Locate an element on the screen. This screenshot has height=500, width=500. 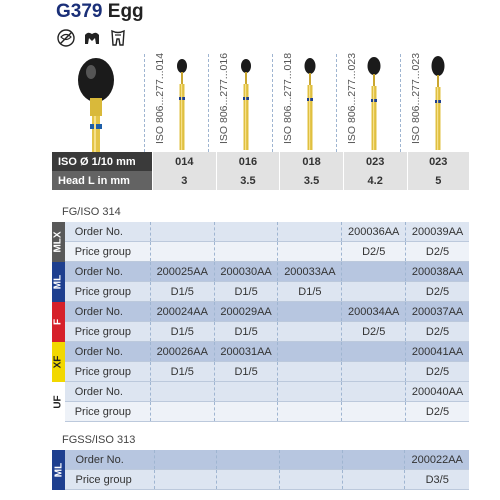
order-no-cell: 200025AA is located at coordinates (182, 271).